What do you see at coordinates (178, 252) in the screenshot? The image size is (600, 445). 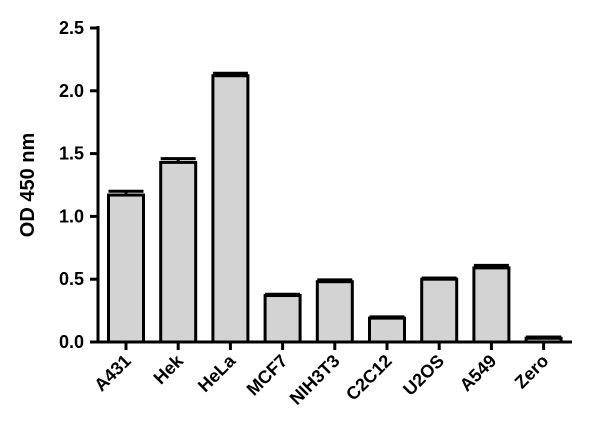 I see `bar-hek` at bounding box center [178, 252].